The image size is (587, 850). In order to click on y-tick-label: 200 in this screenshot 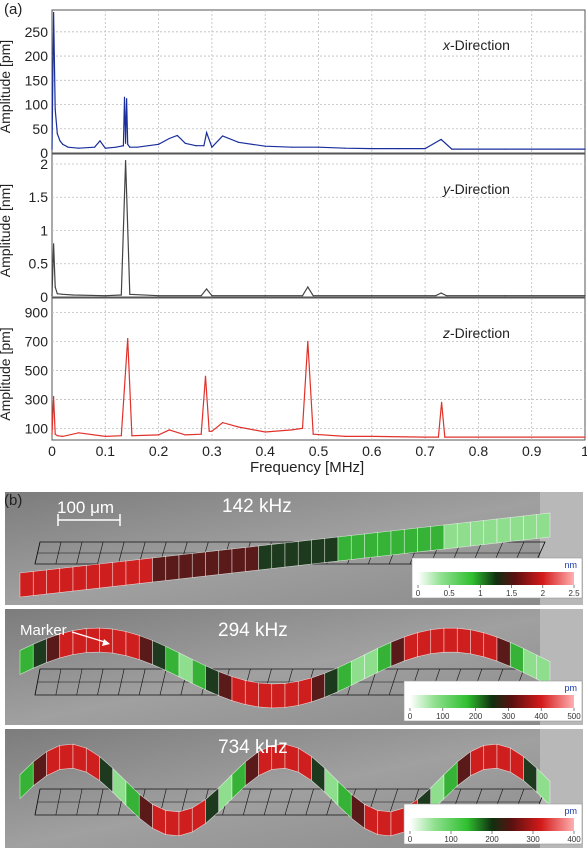, I will do `click(37, 56)`.